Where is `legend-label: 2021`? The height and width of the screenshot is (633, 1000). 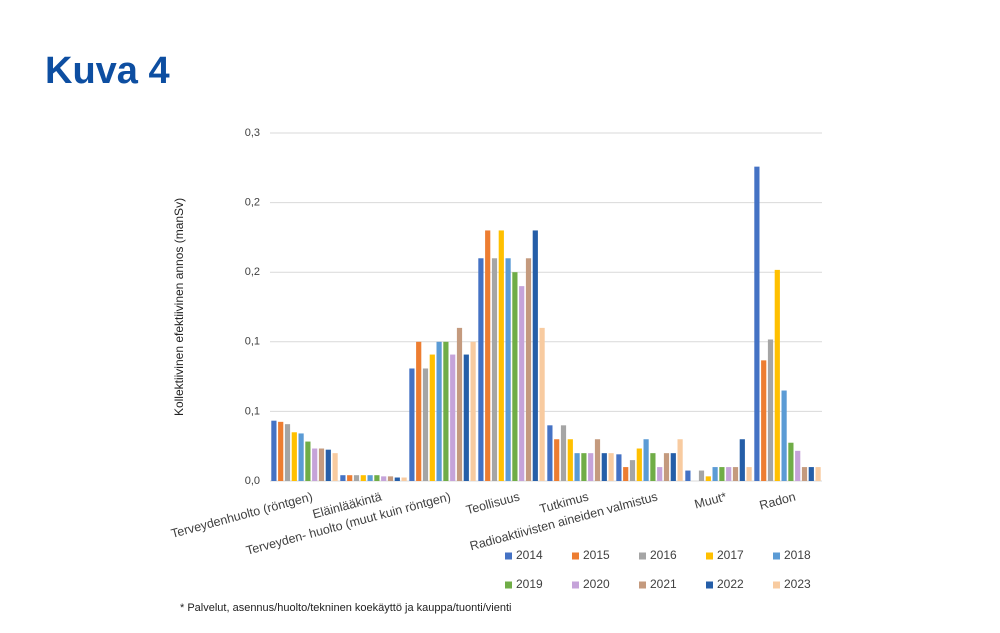
legend-label: 2021 is located at coordinates (663, 584).